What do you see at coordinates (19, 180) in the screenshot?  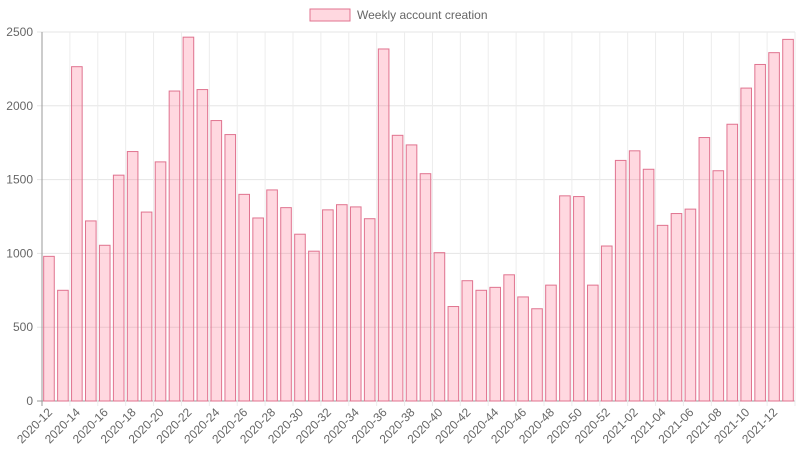 I see `y-tick-label: 1500` at bounding box center [19, 180].